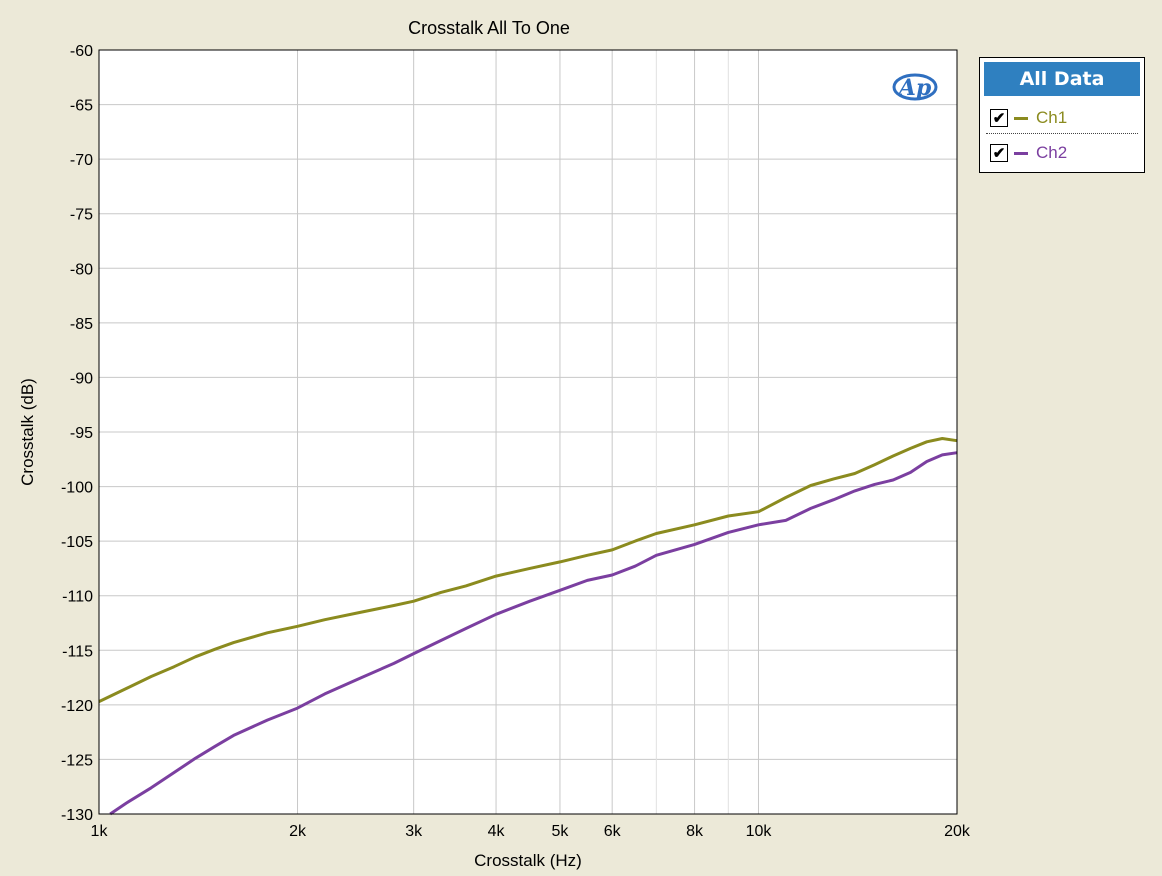  I want to click on legend: All Data ✔ Ch1 ✔ Ch2, so click(1062, 115).